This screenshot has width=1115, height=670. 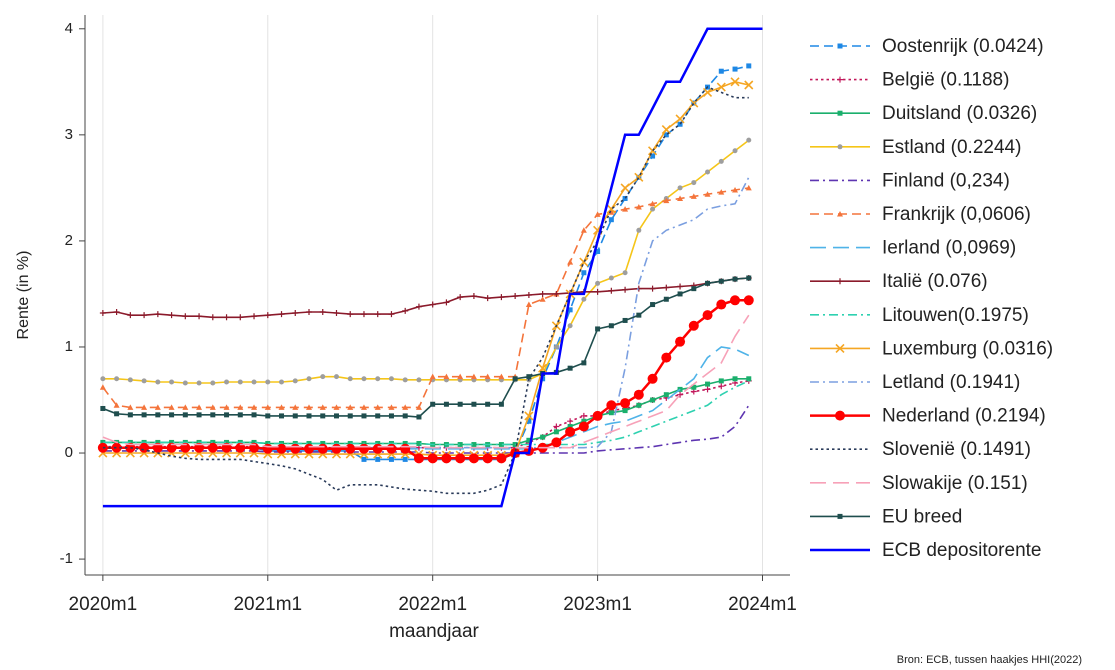 I want to click on legend-label: Frankrijk (0,0606), so click(x=956, y=214).